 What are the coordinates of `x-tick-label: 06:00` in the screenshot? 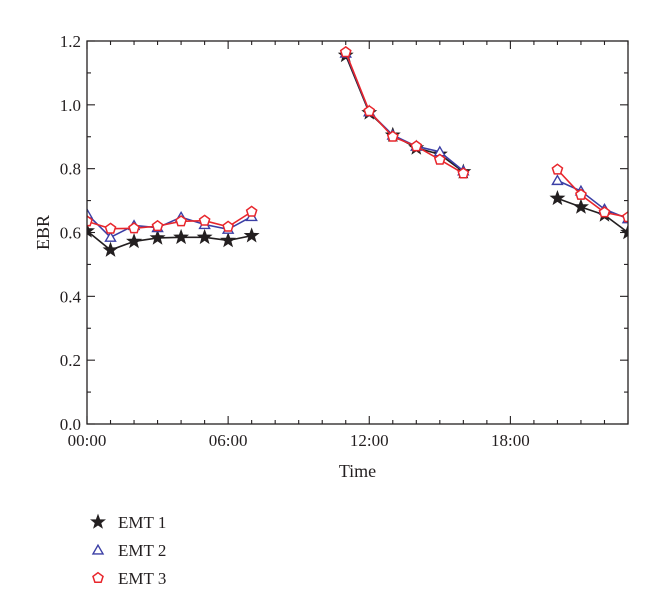 It's located at (228, 440).